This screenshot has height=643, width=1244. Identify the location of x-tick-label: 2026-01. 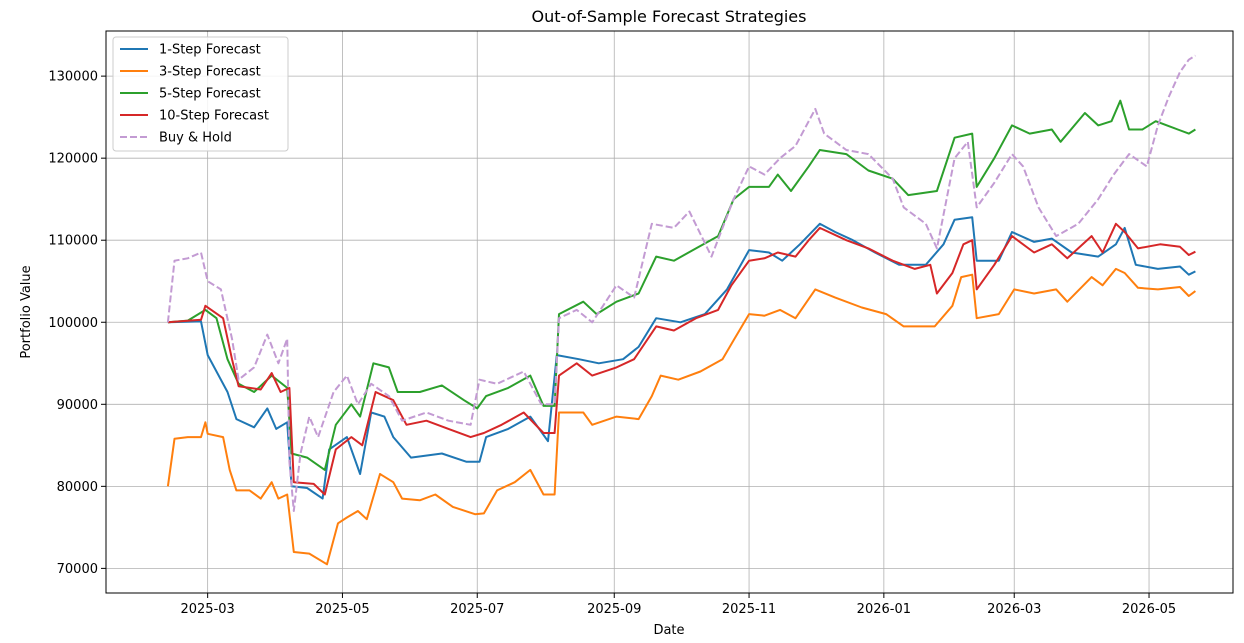
(884, 609).